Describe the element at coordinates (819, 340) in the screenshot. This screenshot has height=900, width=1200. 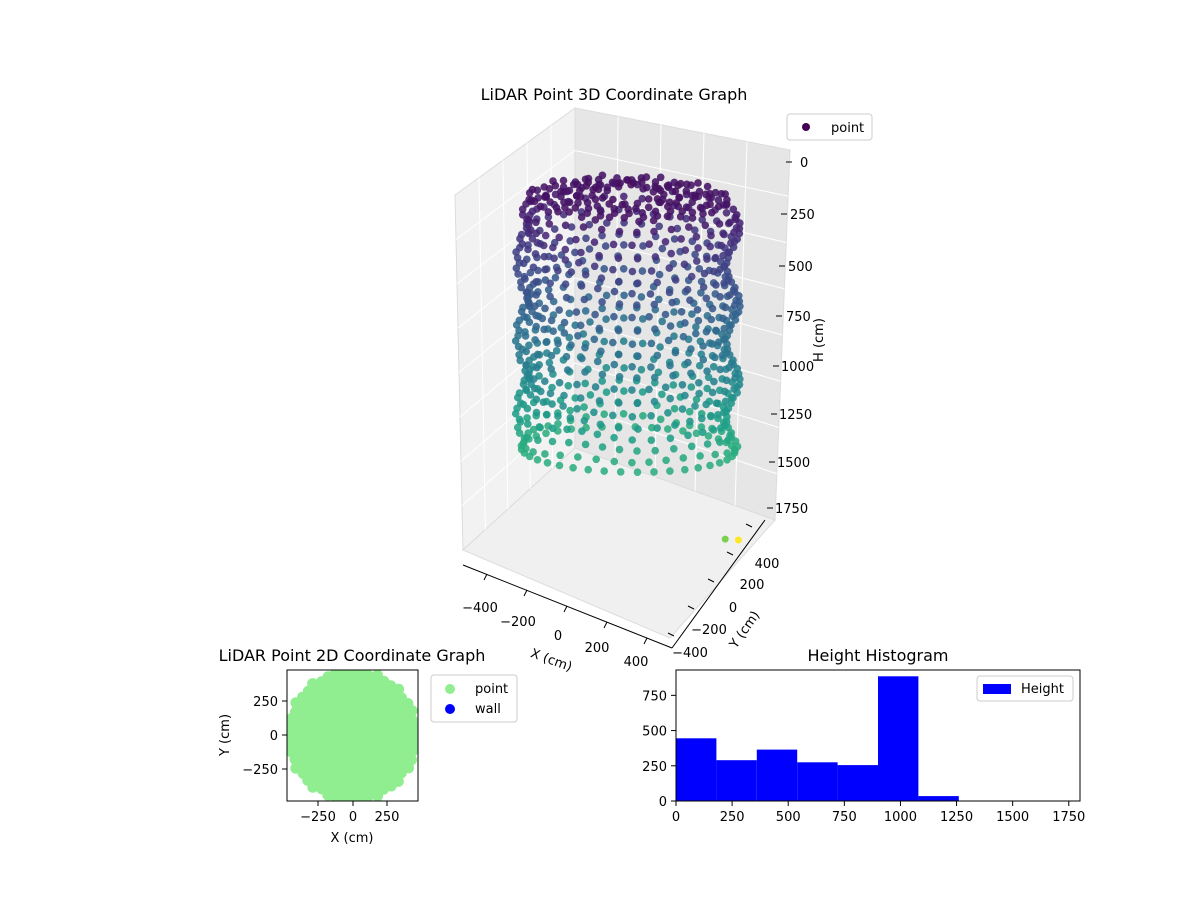
I see `chart3d-z-axis-label: H (cm)` at that location.